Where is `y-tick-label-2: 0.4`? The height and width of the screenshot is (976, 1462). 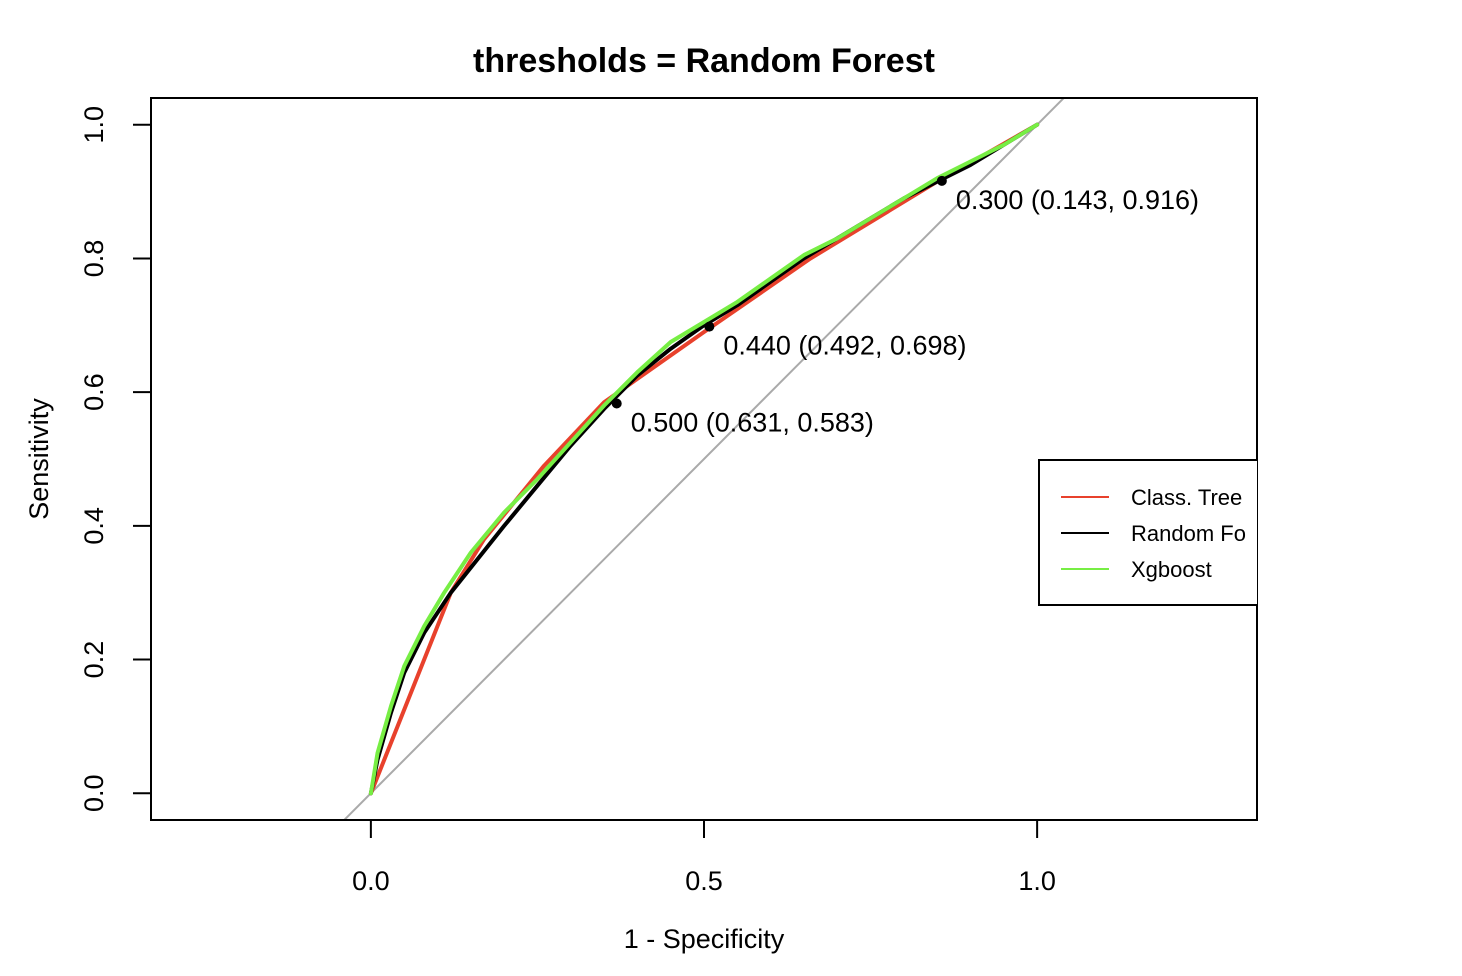 y-tick-label-2: 0.4 is located at coordinates (94, 526).